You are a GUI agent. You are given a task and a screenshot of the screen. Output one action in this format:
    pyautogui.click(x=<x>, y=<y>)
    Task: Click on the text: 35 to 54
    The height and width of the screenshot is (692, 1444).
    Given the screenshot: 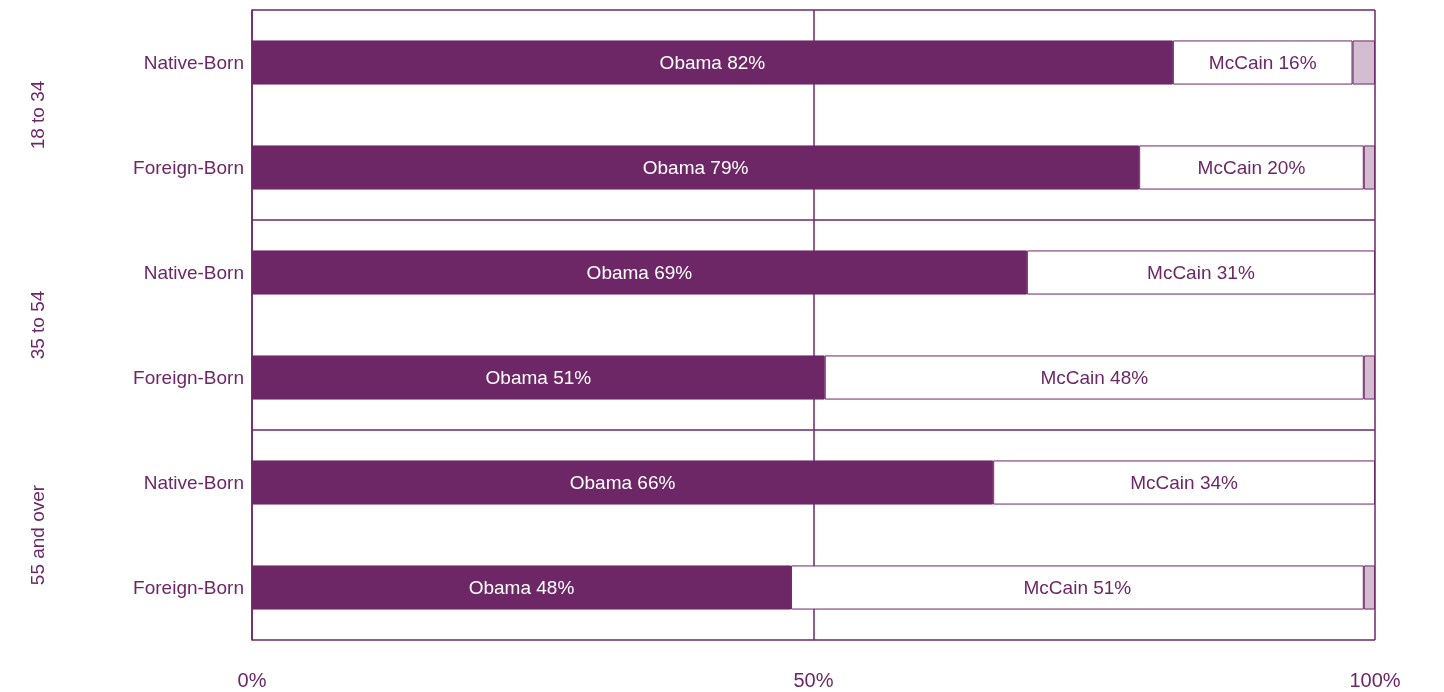 What is the action you would take?
    pyautogui.click(x=37, y=325)
    